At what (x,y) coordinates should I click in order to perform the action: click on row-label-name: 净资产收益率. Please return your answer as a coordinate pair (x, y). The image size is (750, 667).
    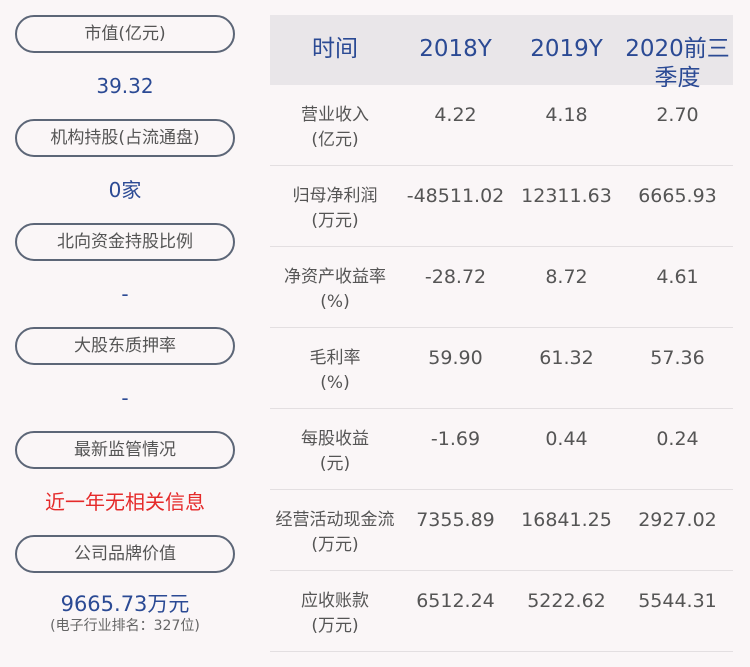
    Looking at the image, I should click on (335, 277).